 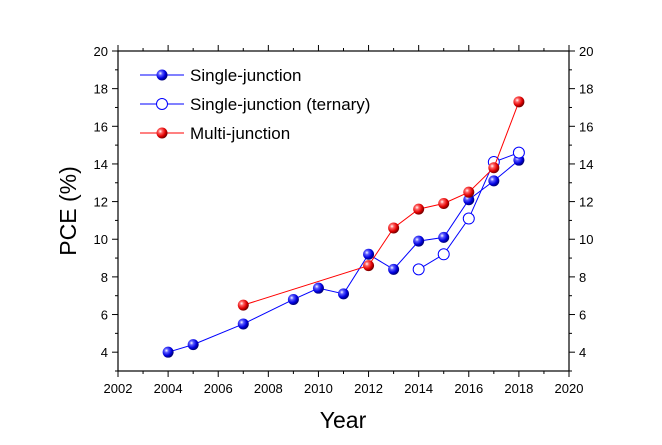 What do you see at coordinates (101, 89) in the screenshot?
I see `y-tick-label-left: 18` at bounding box center [101, 89].